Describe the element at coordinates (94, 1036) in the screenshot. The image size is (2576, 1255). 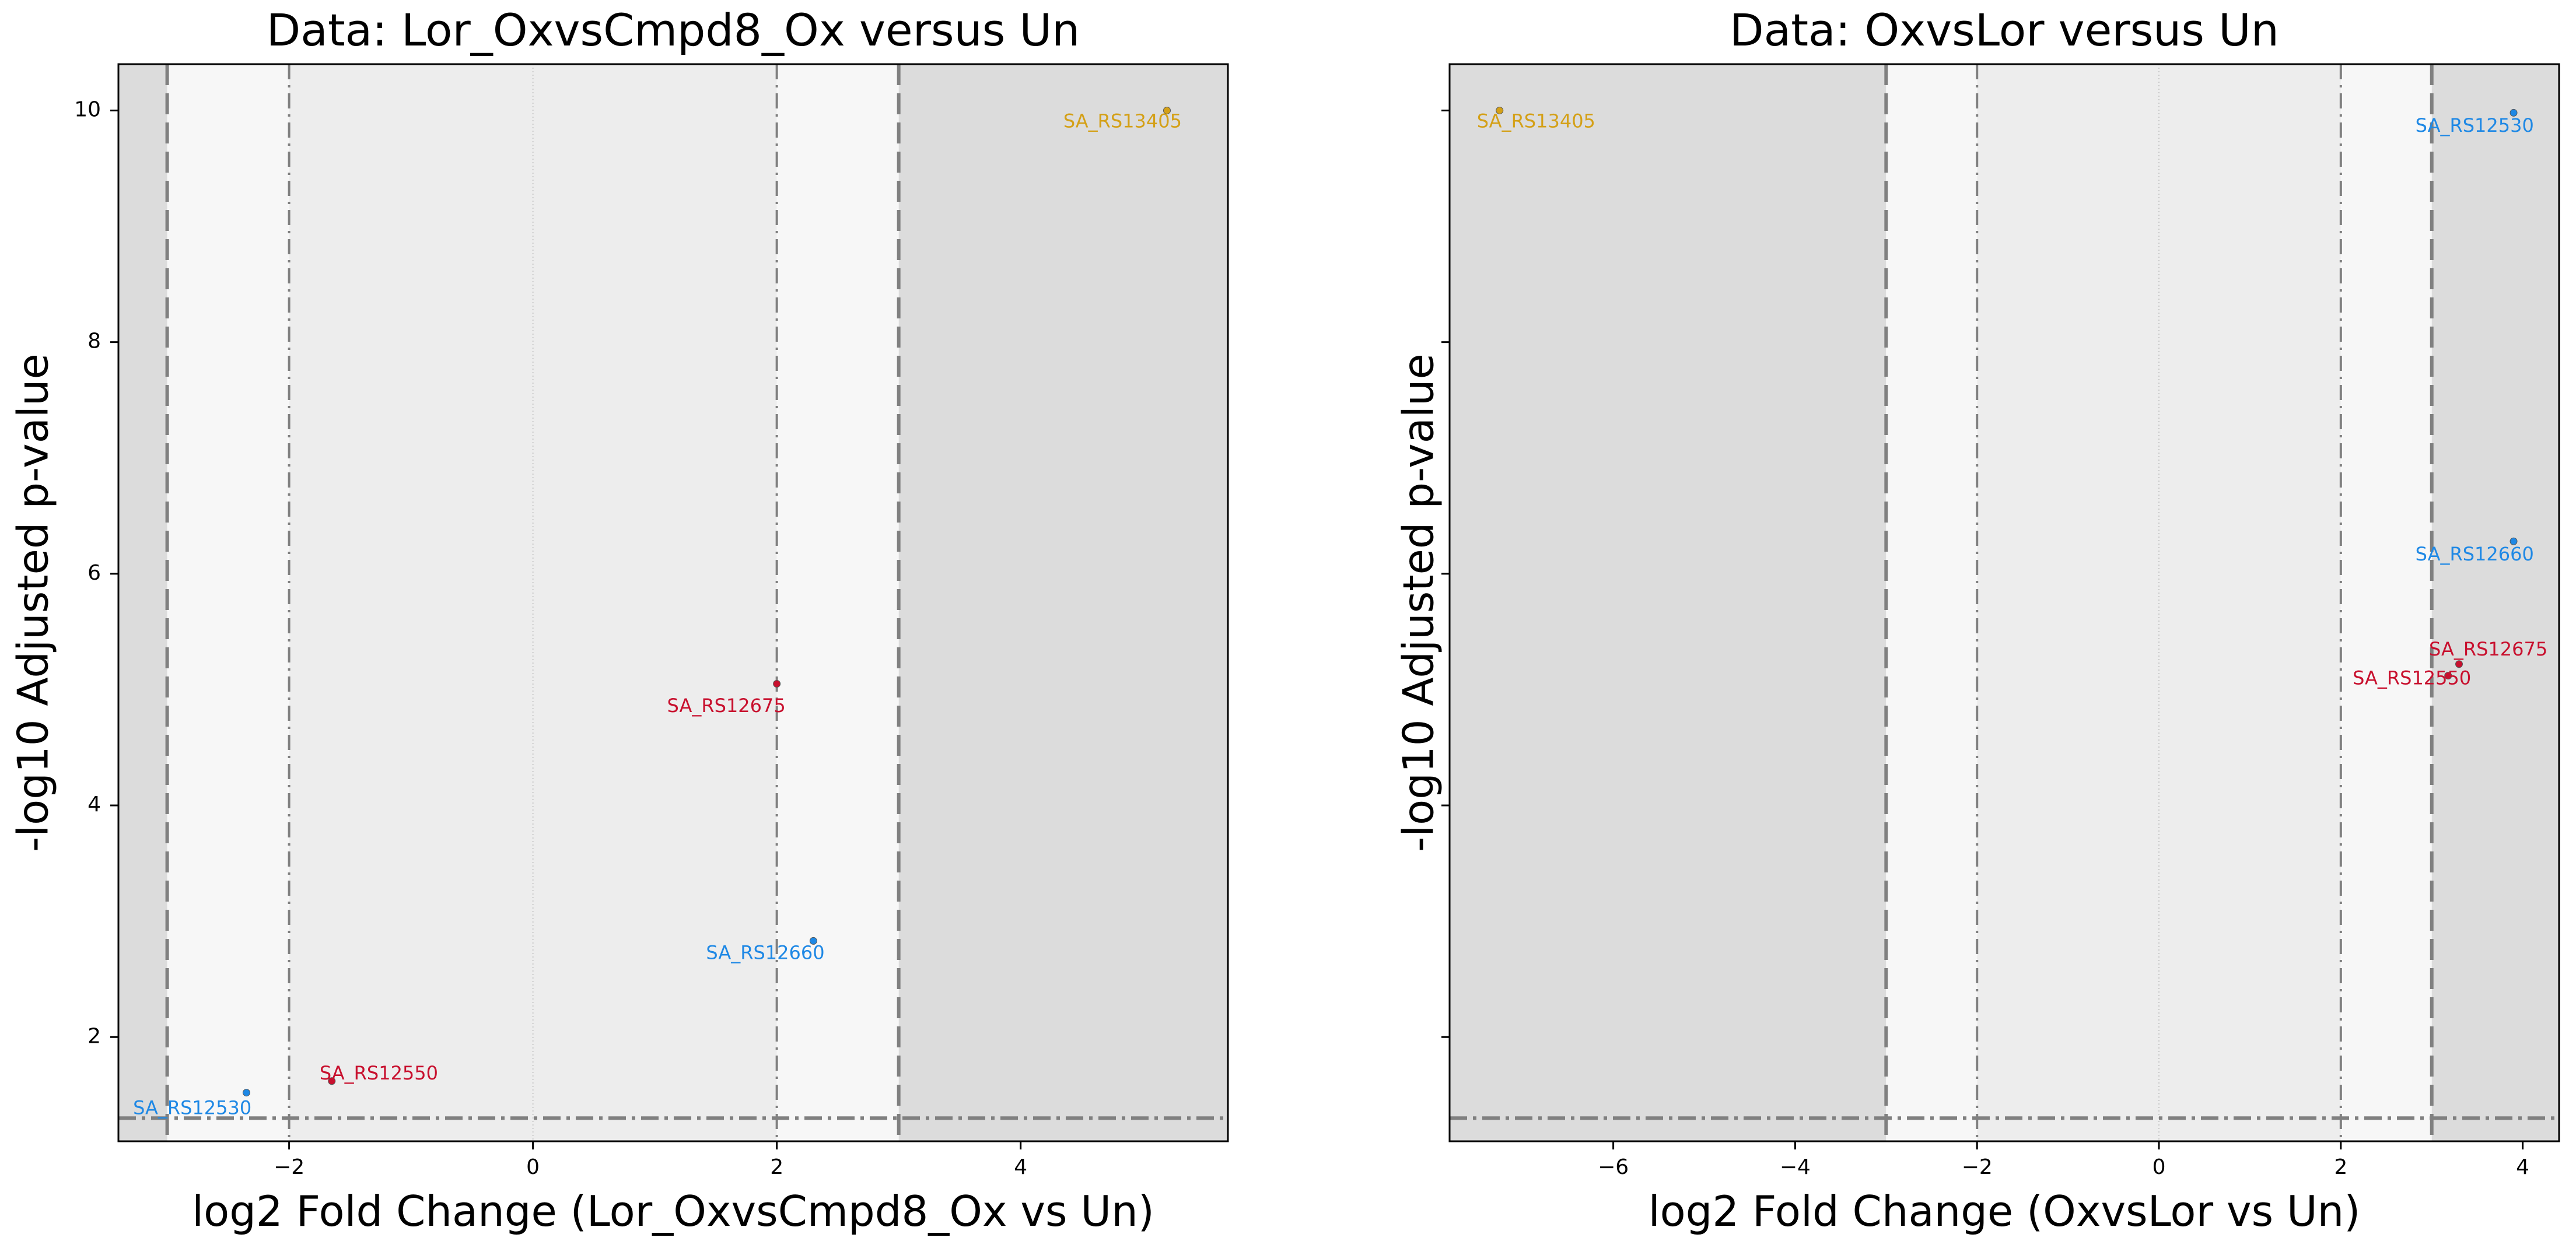
I see `y-tick-label: 2` at that location.